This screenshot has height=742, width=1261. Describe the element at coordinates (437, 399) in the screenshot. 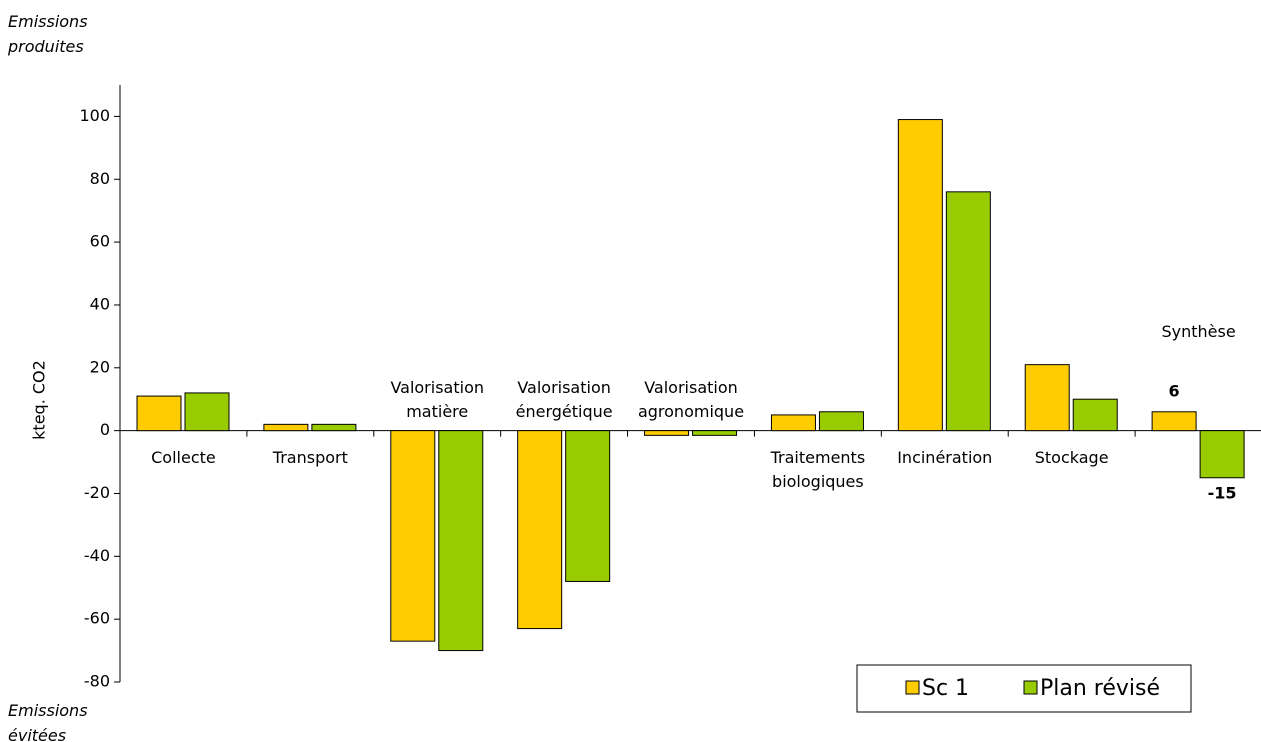

I see `x-tick-label: Valorisation matière` at that location.